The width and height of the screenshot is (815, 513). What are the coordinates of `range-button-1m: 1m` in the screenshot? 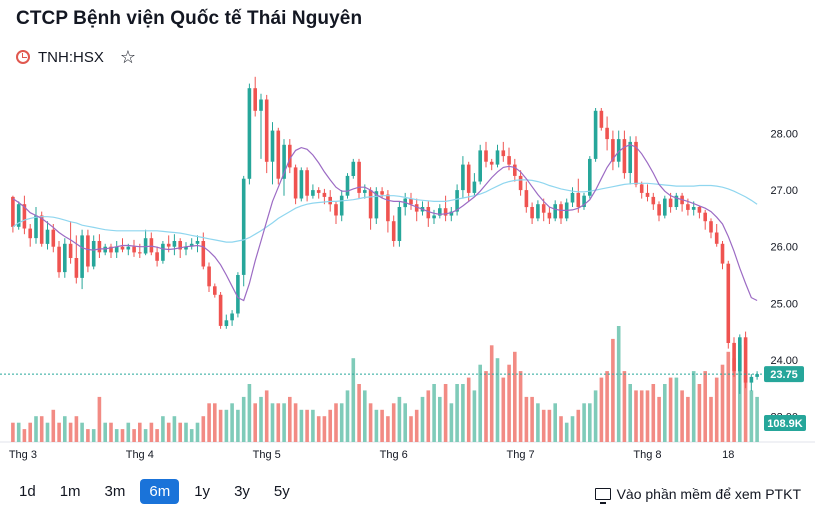 It's located at (70, 491).